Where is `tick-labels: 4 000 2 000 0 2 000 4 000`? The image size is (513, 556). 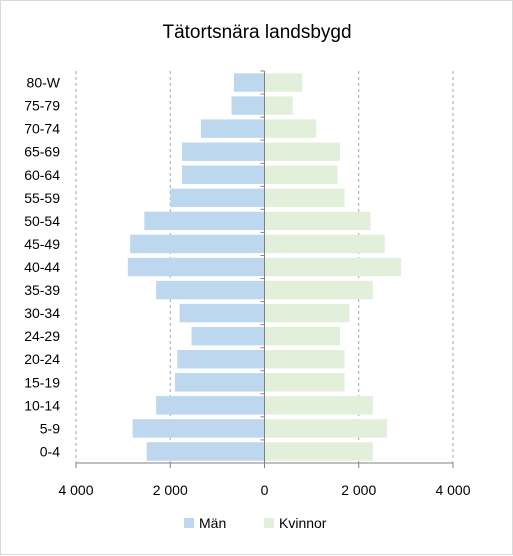 tick-labels: 4 000 2 000 0 2 000 4 000 is located at coordinates (264, 490).